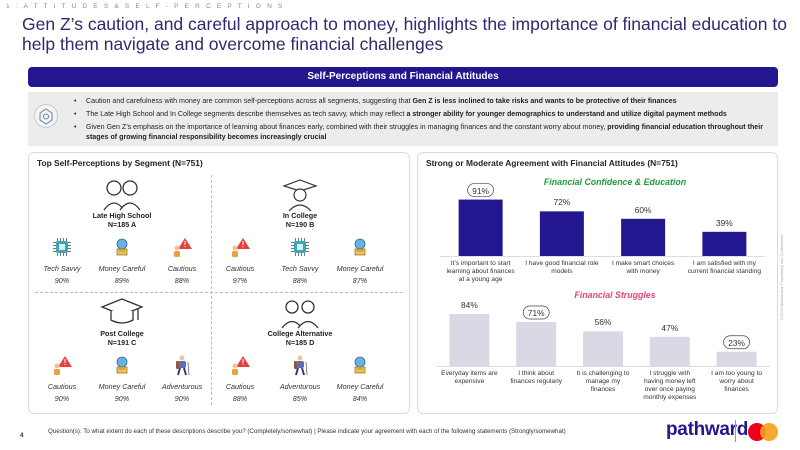  What do you see at coordinates (219, 292) in the screenshot?
I see `quadrant-divider-h` at bounding box center [219, 292].